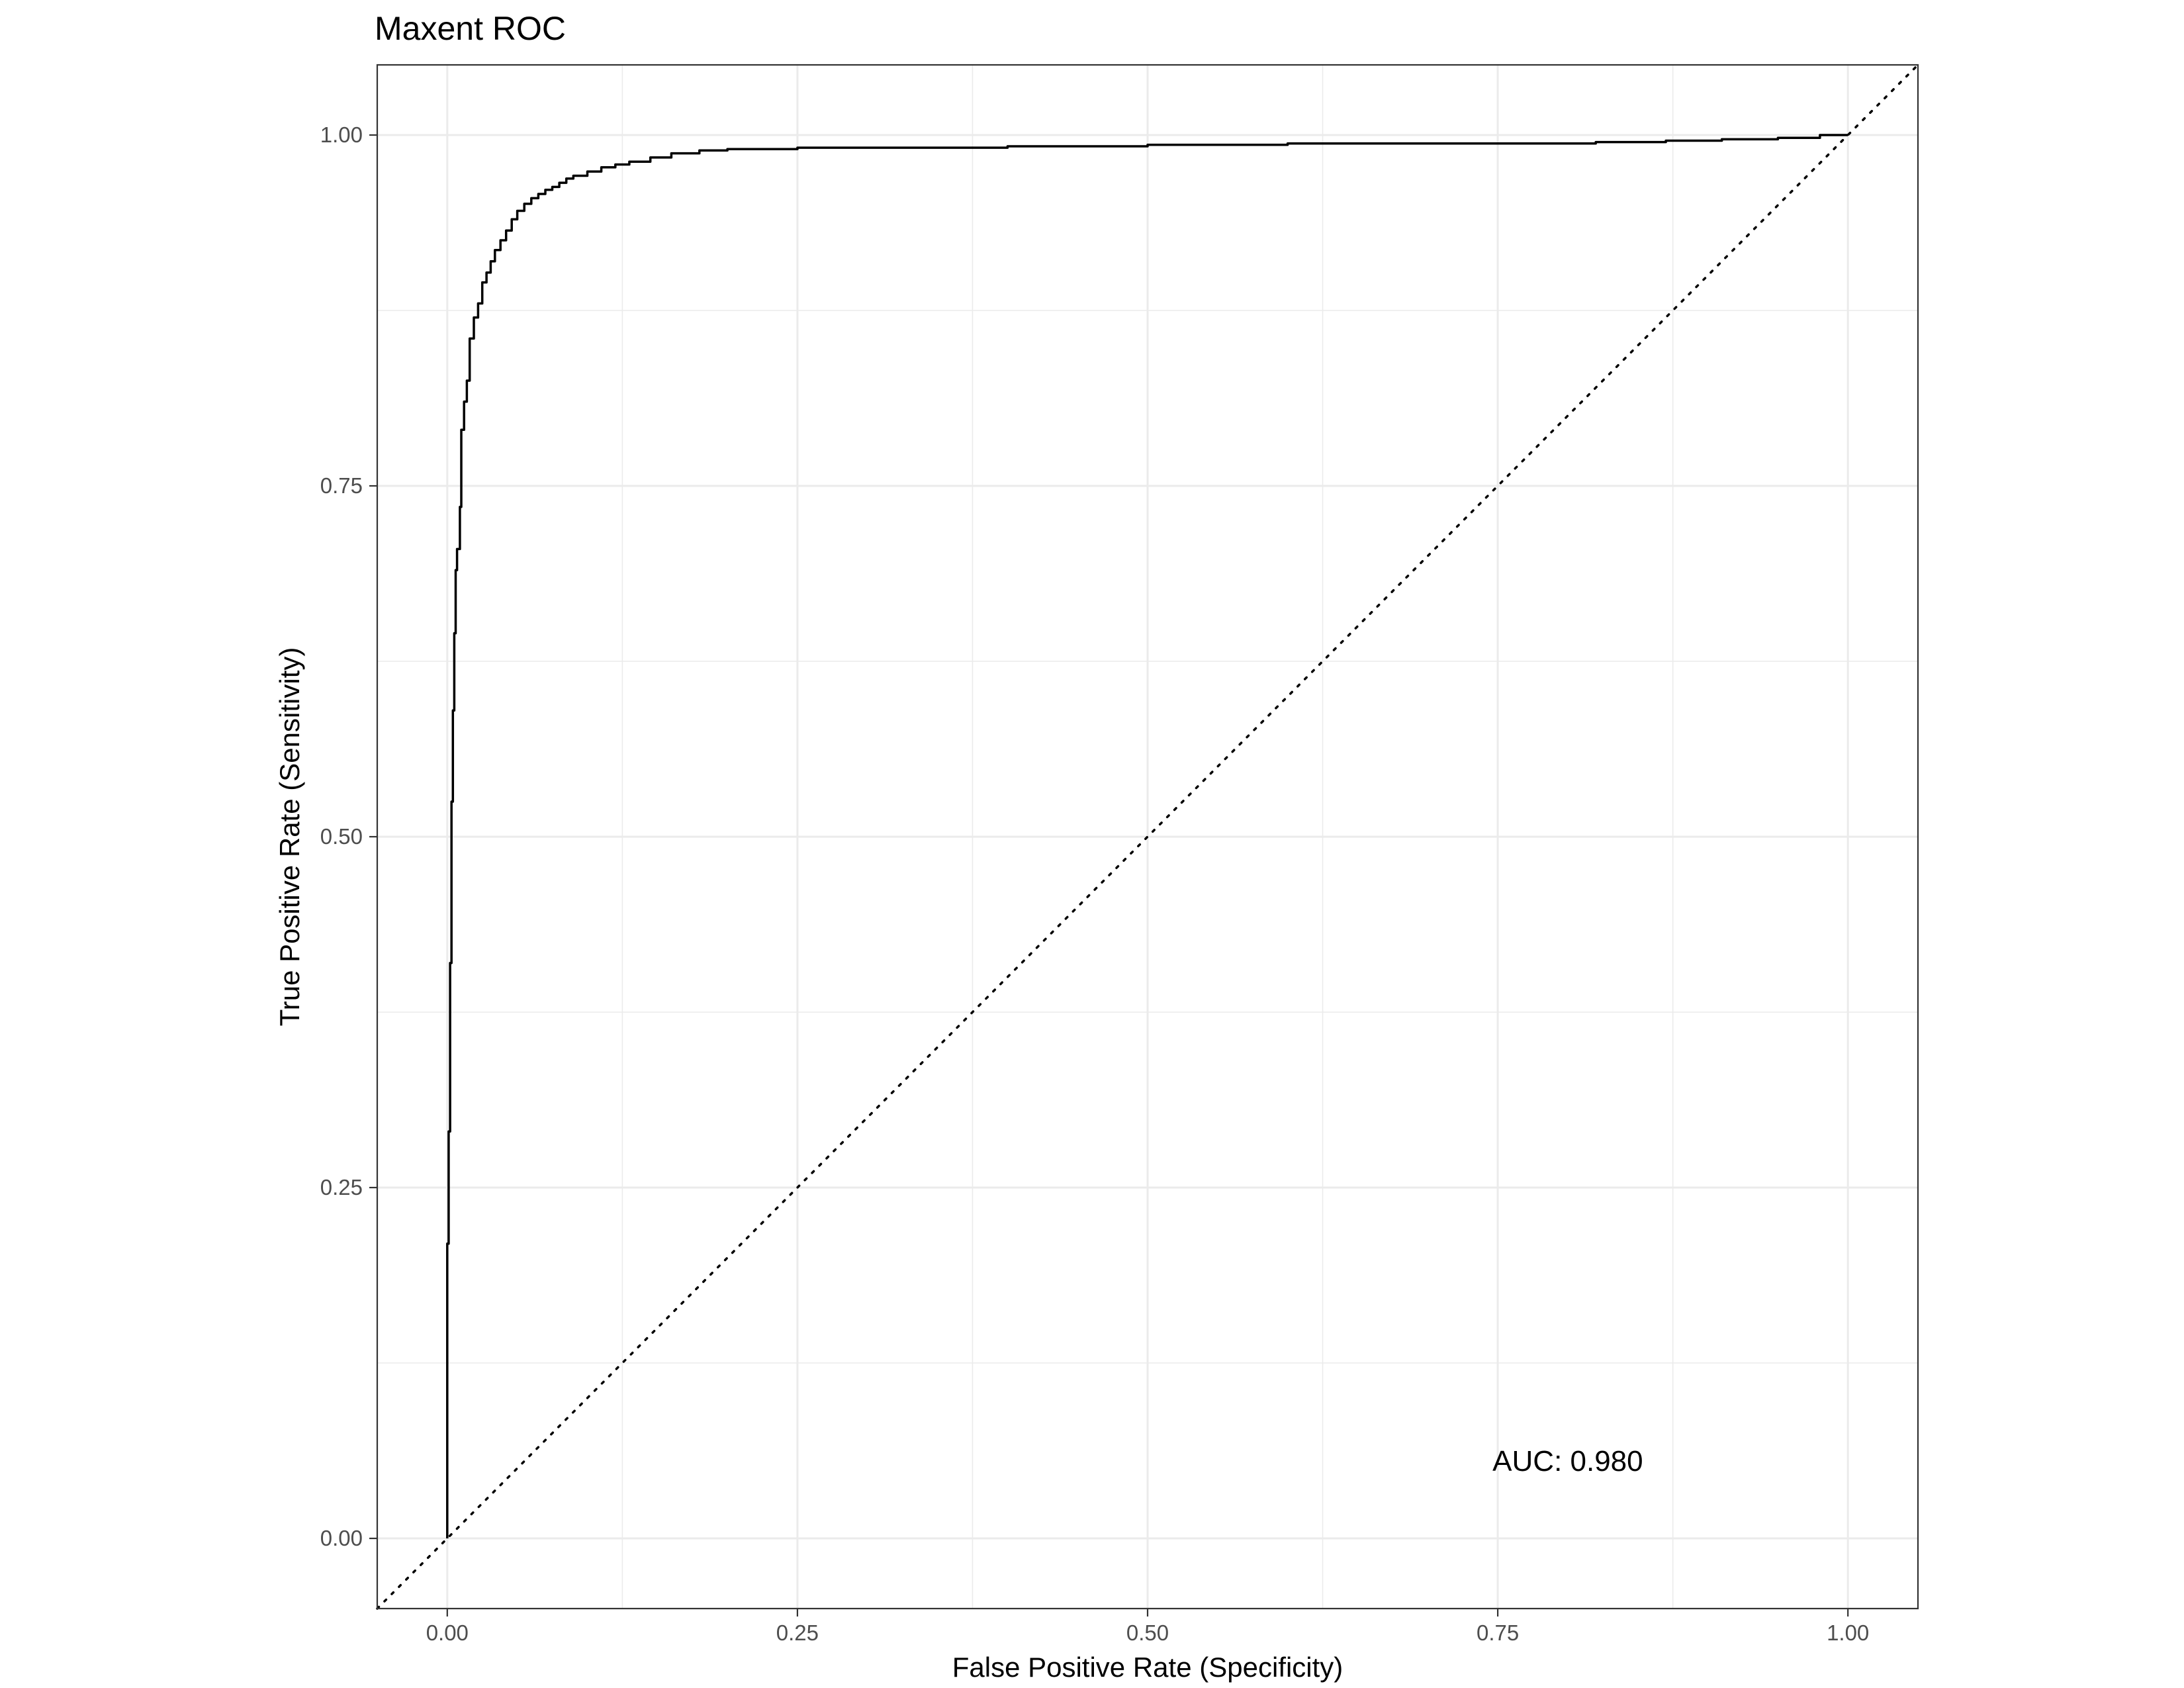 The height and width of the screenshot is (1688, 2184). I want to click on x-tick-label: 0.00, so click(447, 1632).